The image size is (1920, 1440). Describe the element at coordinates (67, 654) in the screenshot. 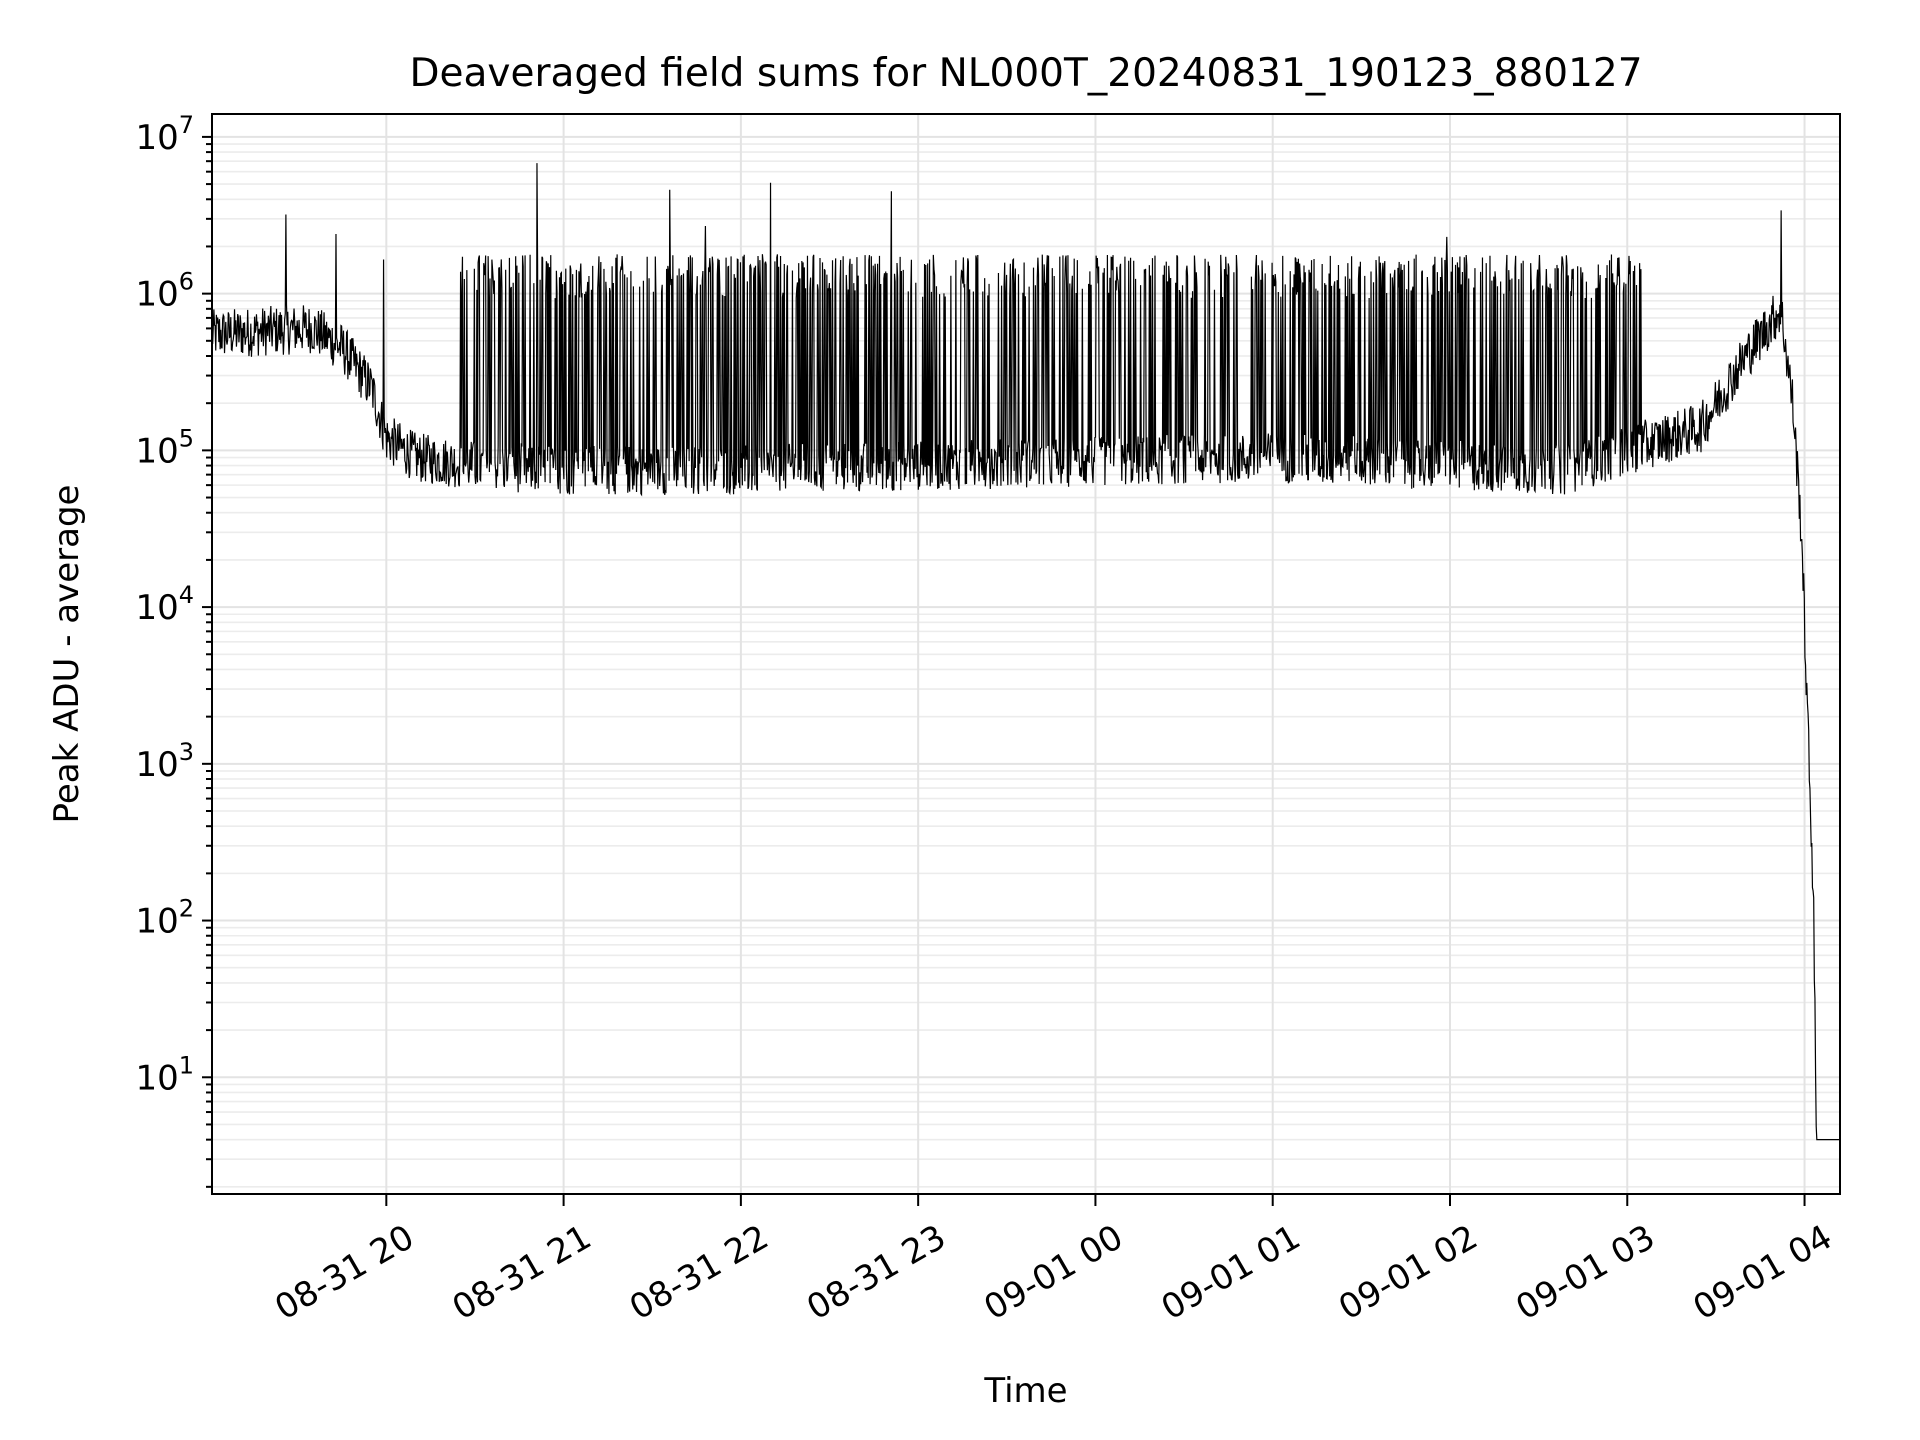

I see `y-axis-label: Peak ADU - average` at that location.